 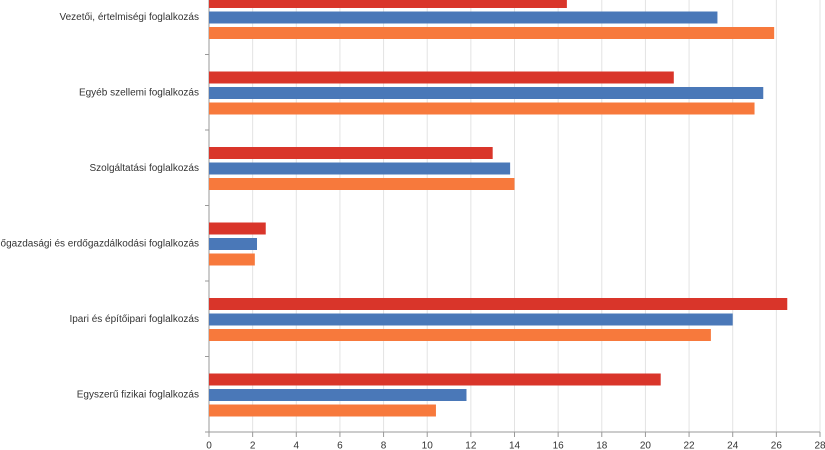 What do you see at coordinates (384, 445) in the screenshot?
I see `x-tick-label: 8` at bounding box center [384, 445].